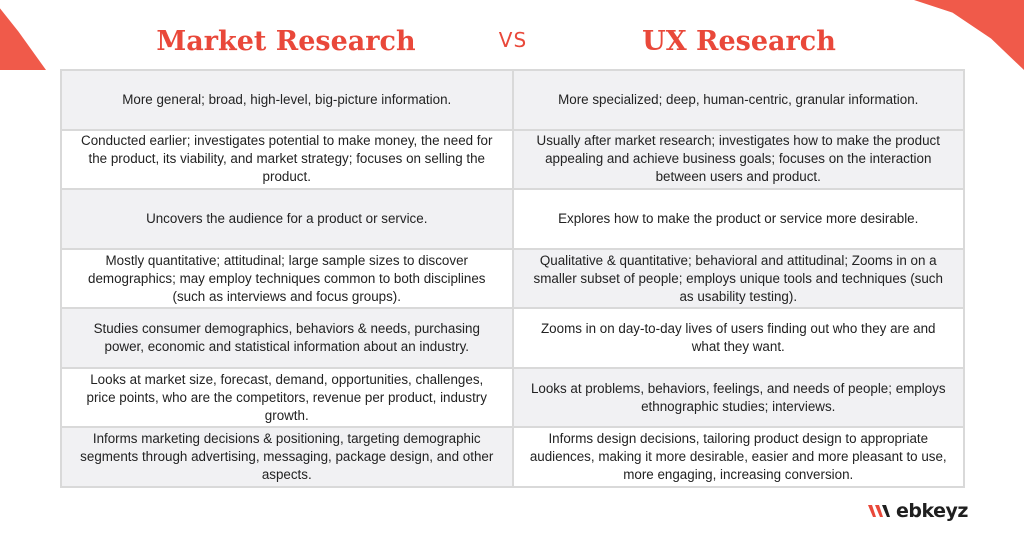 This screenshot has width=1024, height=535. I want to click on webkeyz-logo: ebkeyz, so click(918, 511).